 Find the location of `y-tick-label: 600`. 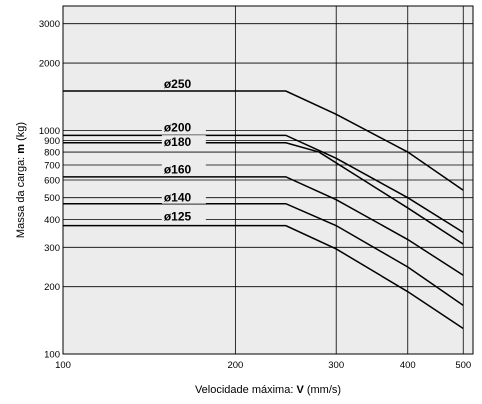

y-tick-label: 600 is located at coordinates (52, 181).